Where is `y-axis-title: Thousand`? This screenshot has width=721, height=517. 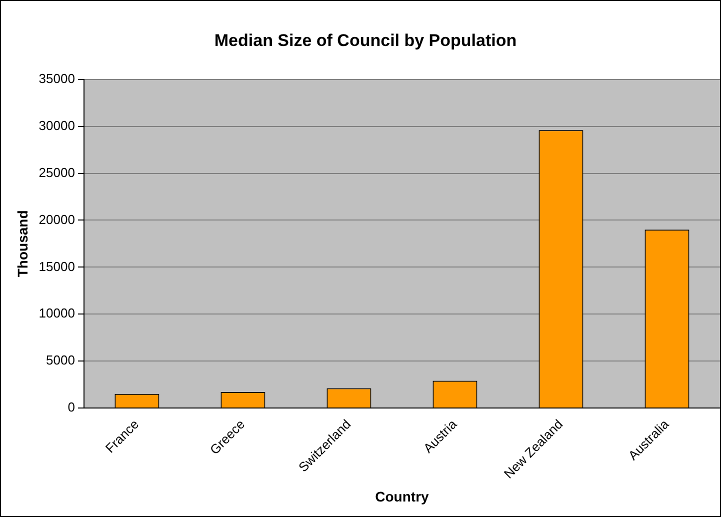 y-axis-title: Thousand is located at coordinates (22, 244).